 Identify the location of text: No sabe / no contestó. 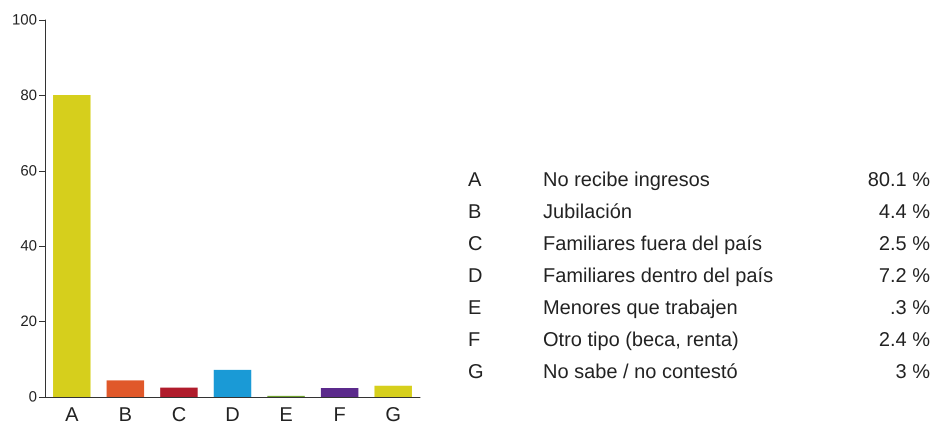
(640, 372).